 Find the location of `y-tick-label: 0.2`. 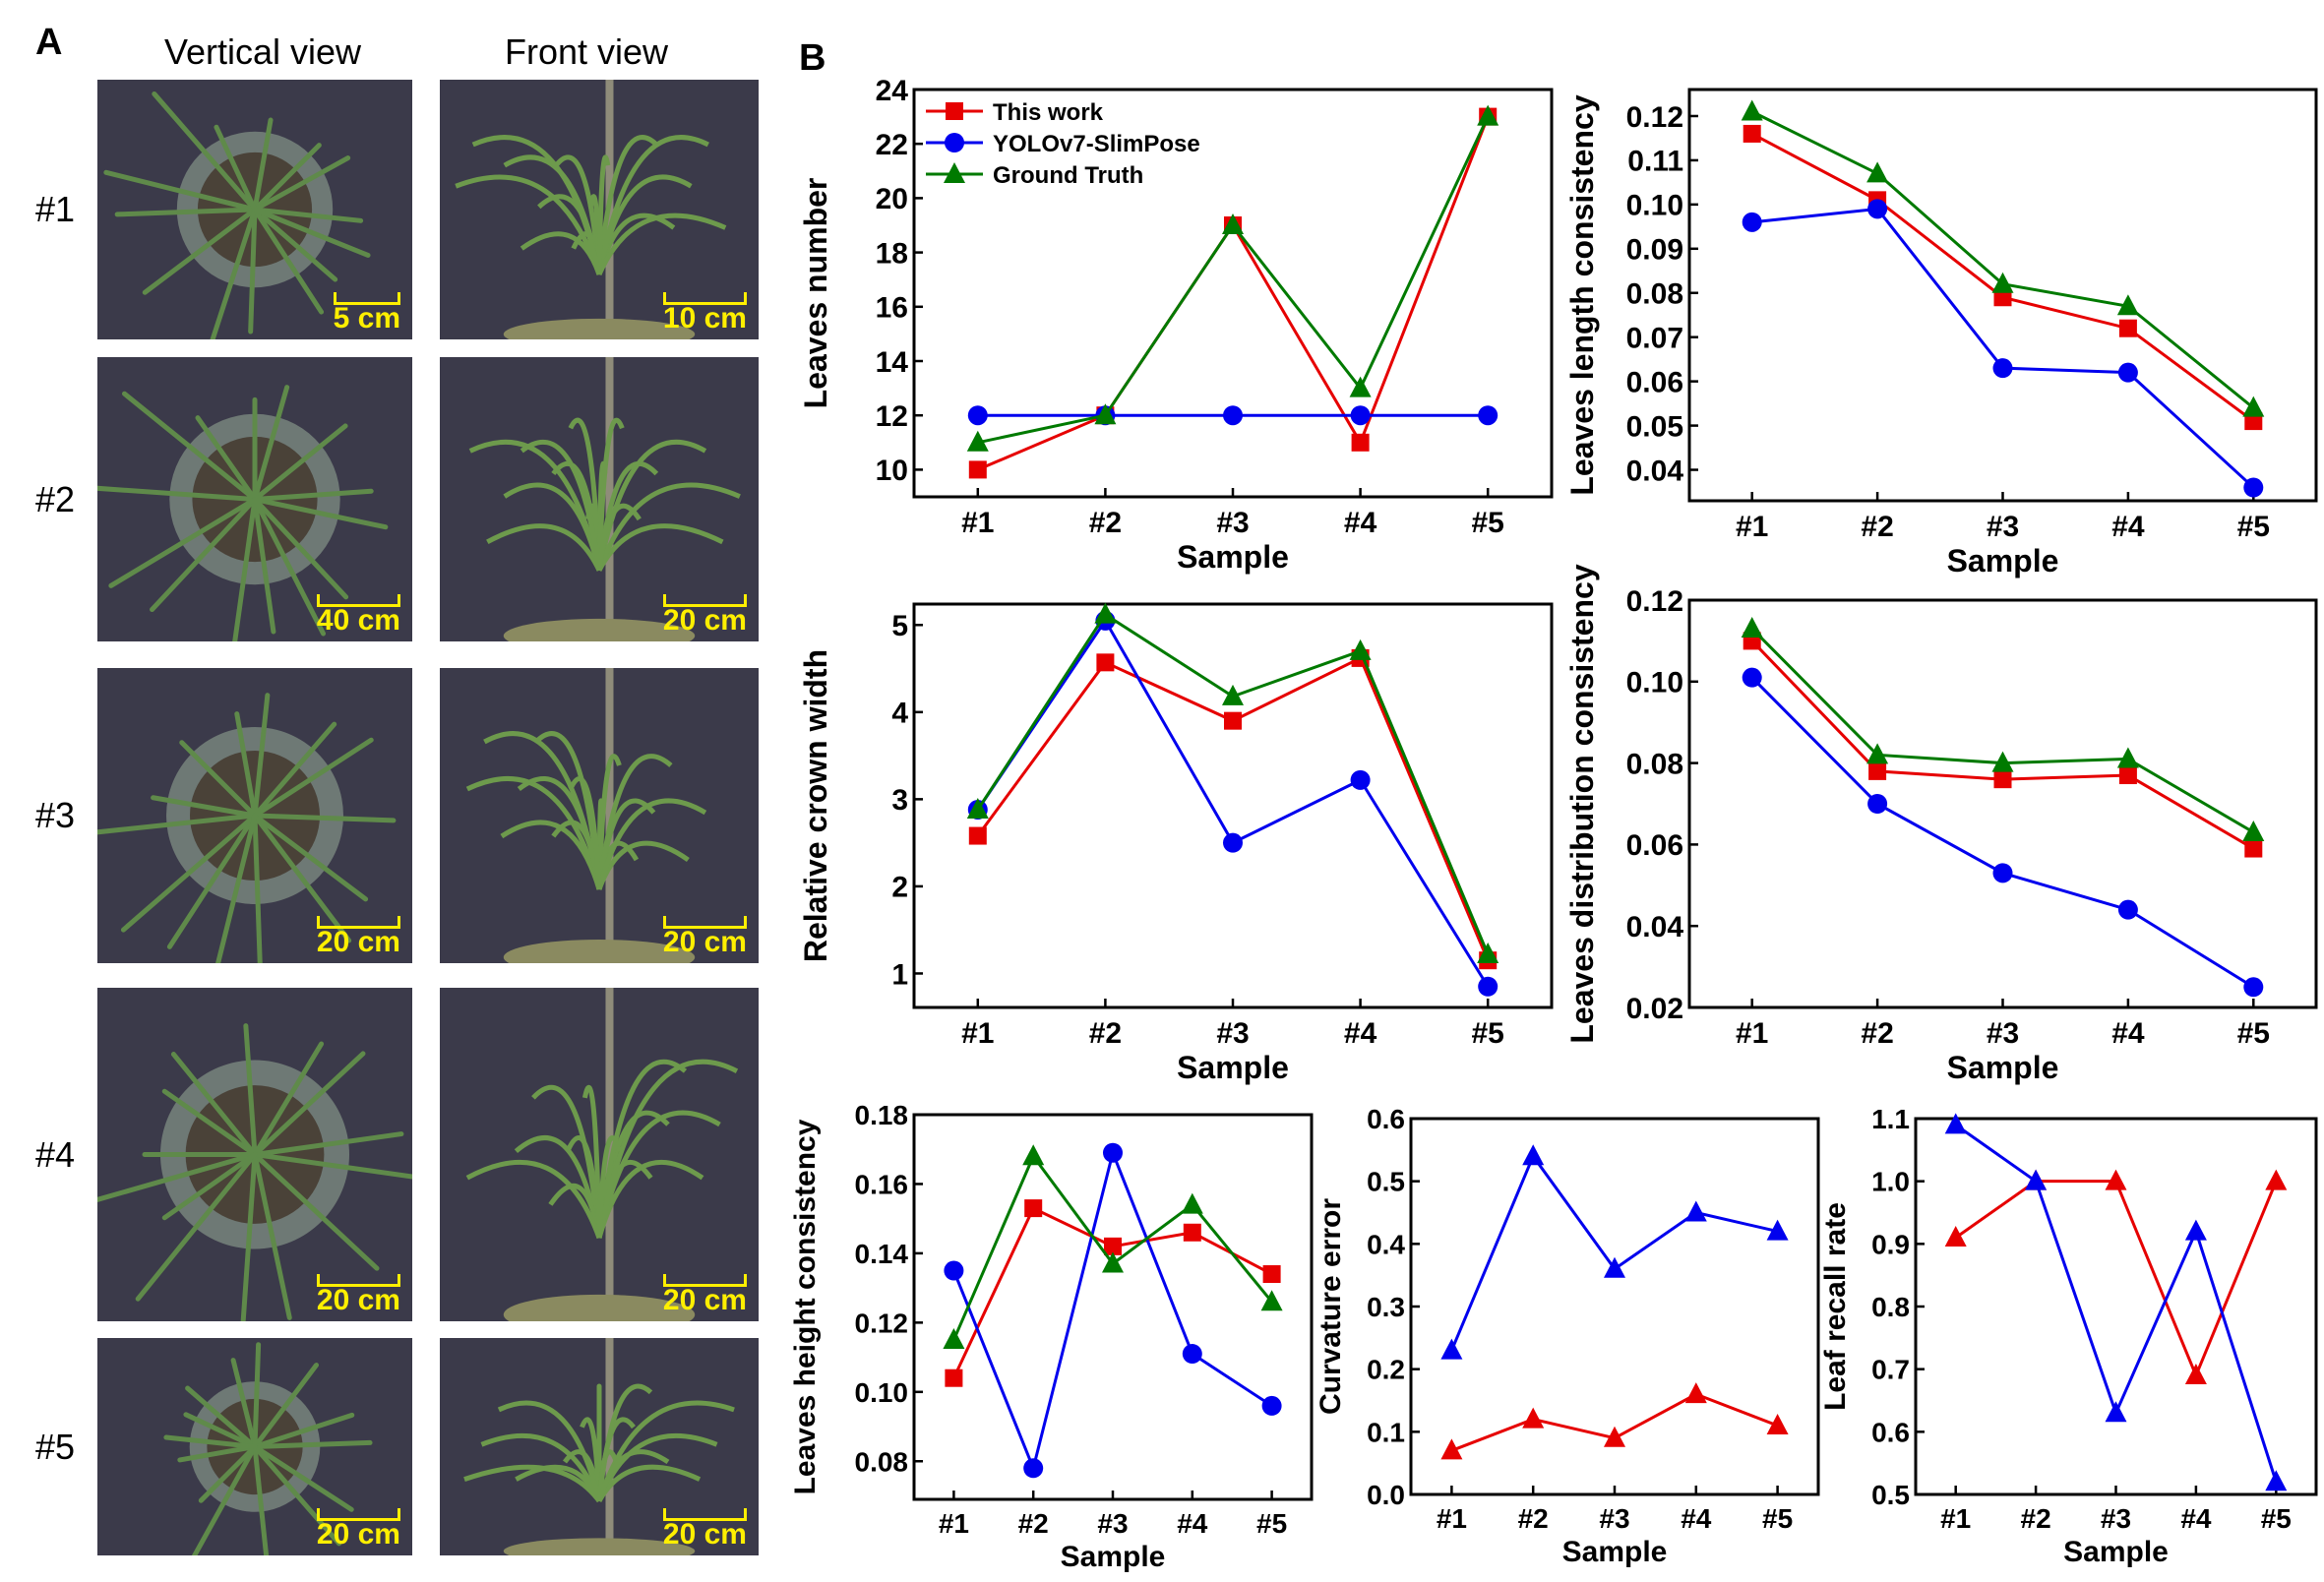

y-tick-label: 0.2 is located at coordinates (1386, 1370).